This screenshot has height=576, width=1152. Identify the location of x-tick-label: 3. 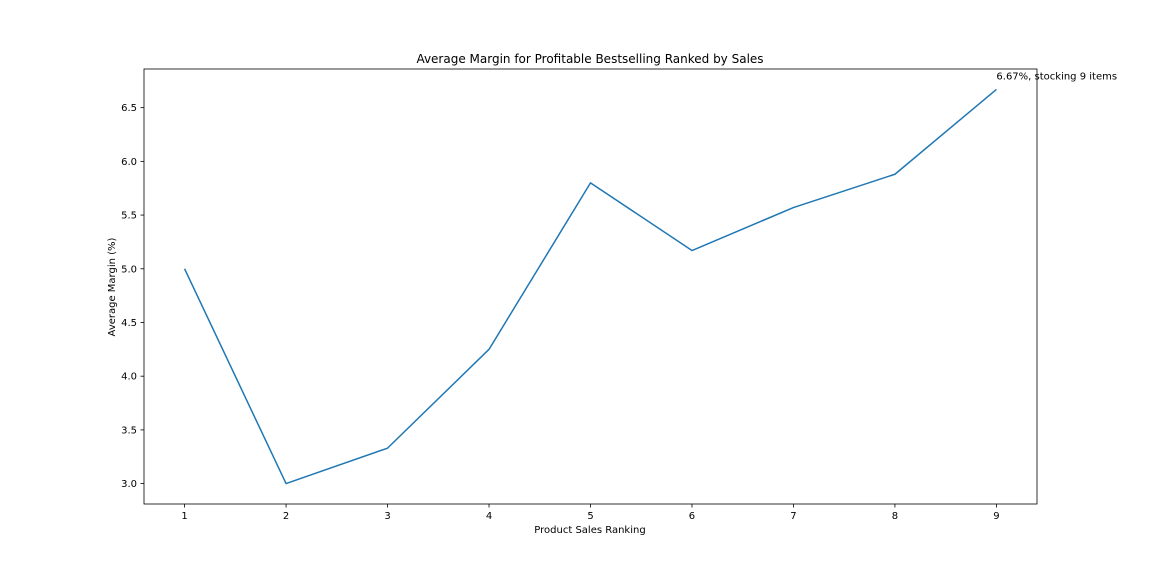
(387, 516).